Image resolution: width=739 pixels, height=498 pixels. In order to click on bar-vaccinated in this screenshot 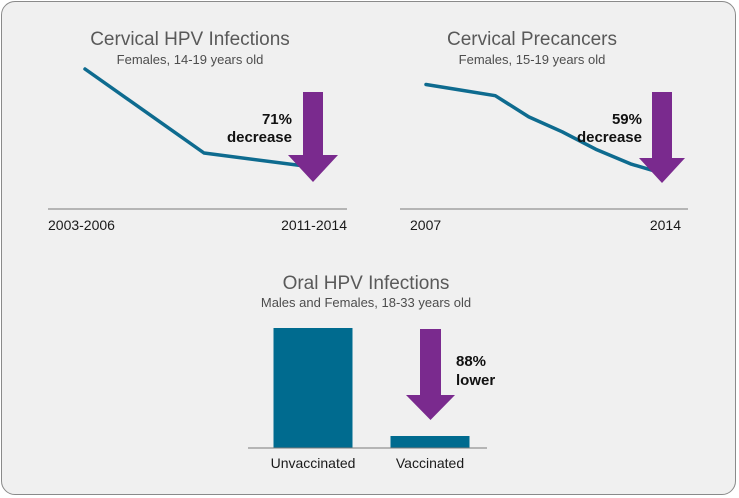, I will do `click(430, 442)`.